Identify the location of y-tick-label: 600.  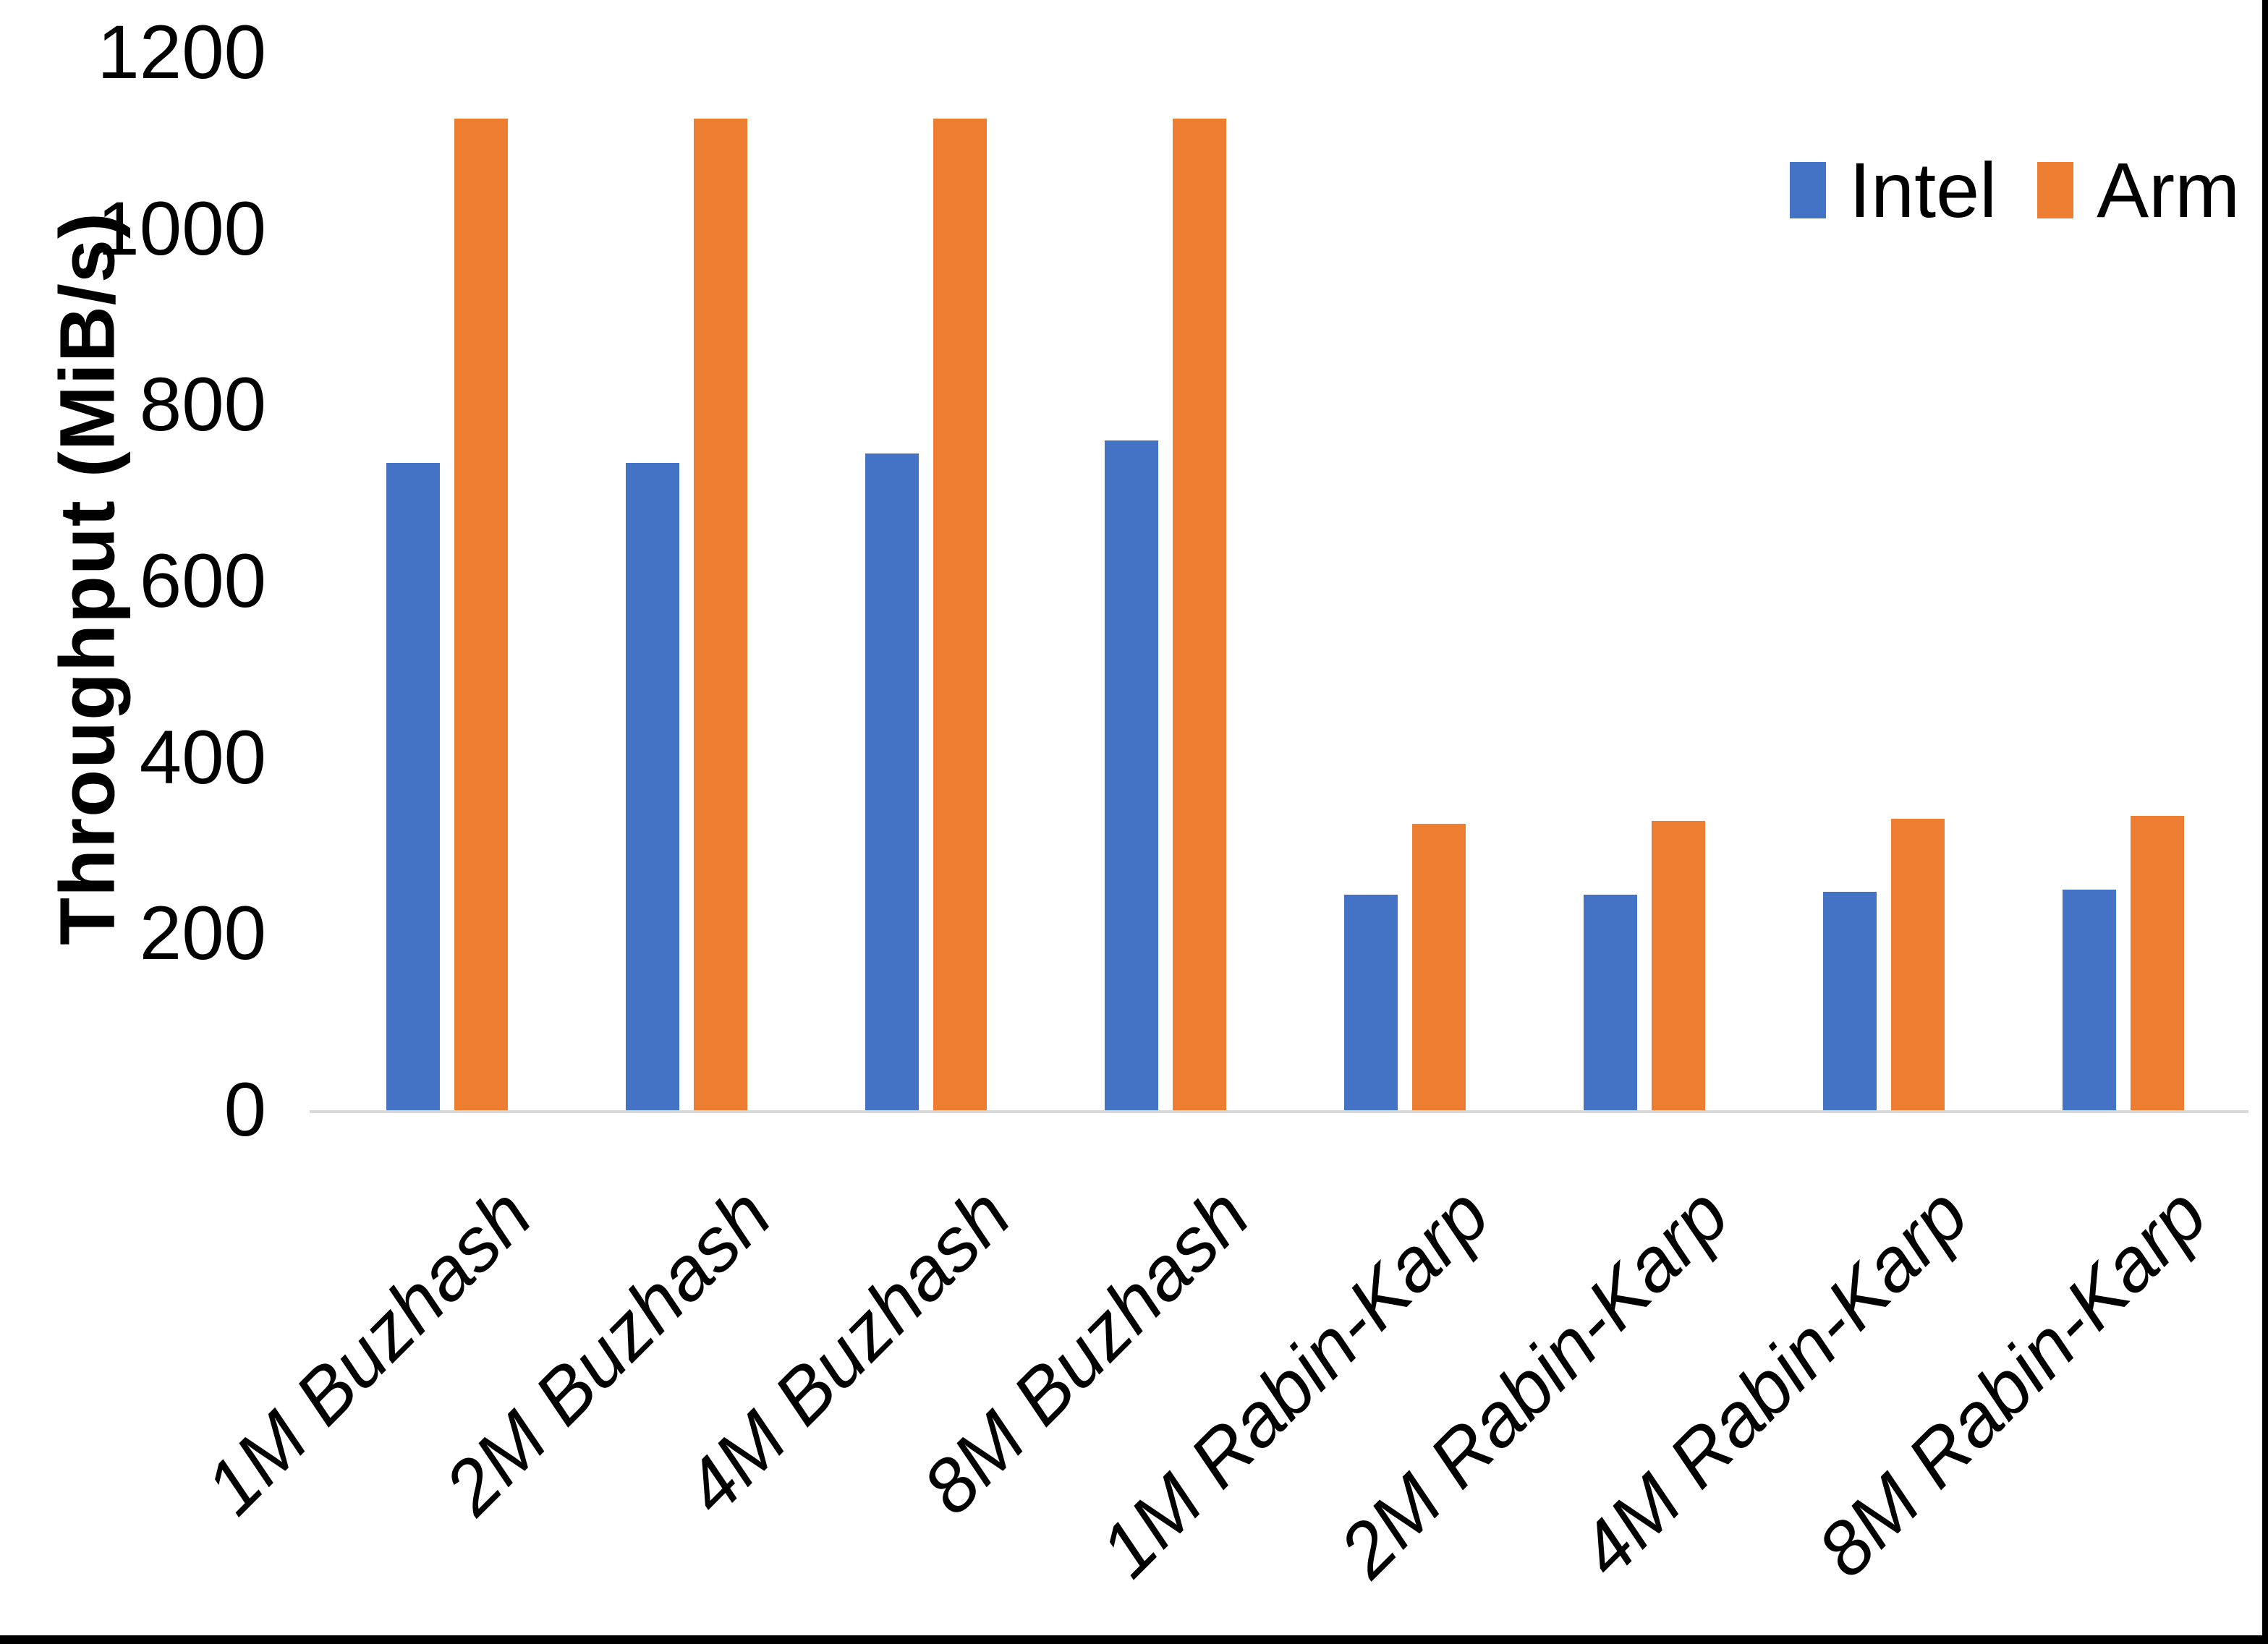
(202, 581).